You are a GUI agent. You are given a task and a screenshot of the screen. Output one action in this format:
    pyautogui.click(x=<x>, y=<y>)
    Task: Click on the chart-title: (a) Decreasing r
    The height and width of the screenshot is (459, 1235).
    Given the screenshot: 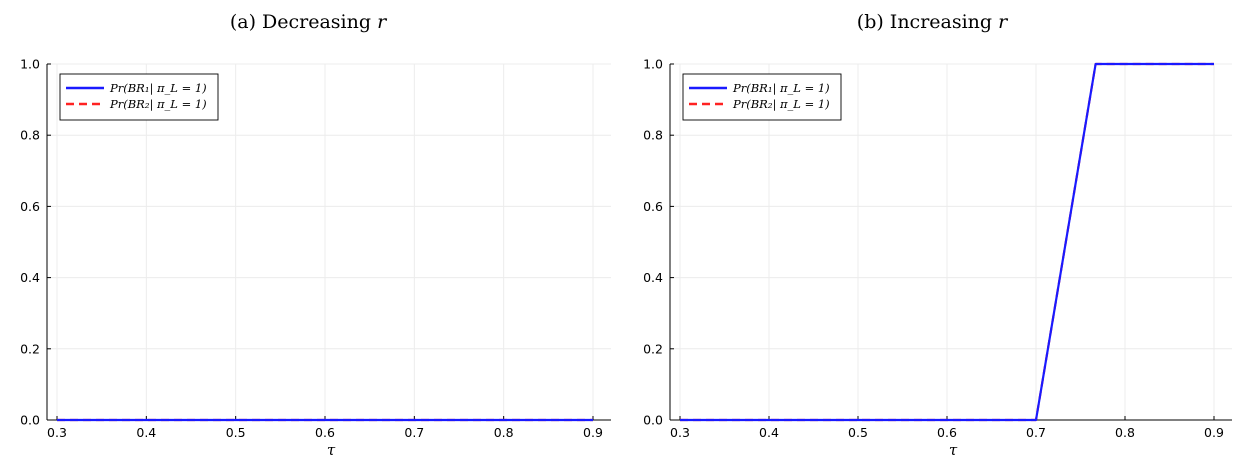 What is the action you would take?
    pyautogui.click(x=309, y=22)
    